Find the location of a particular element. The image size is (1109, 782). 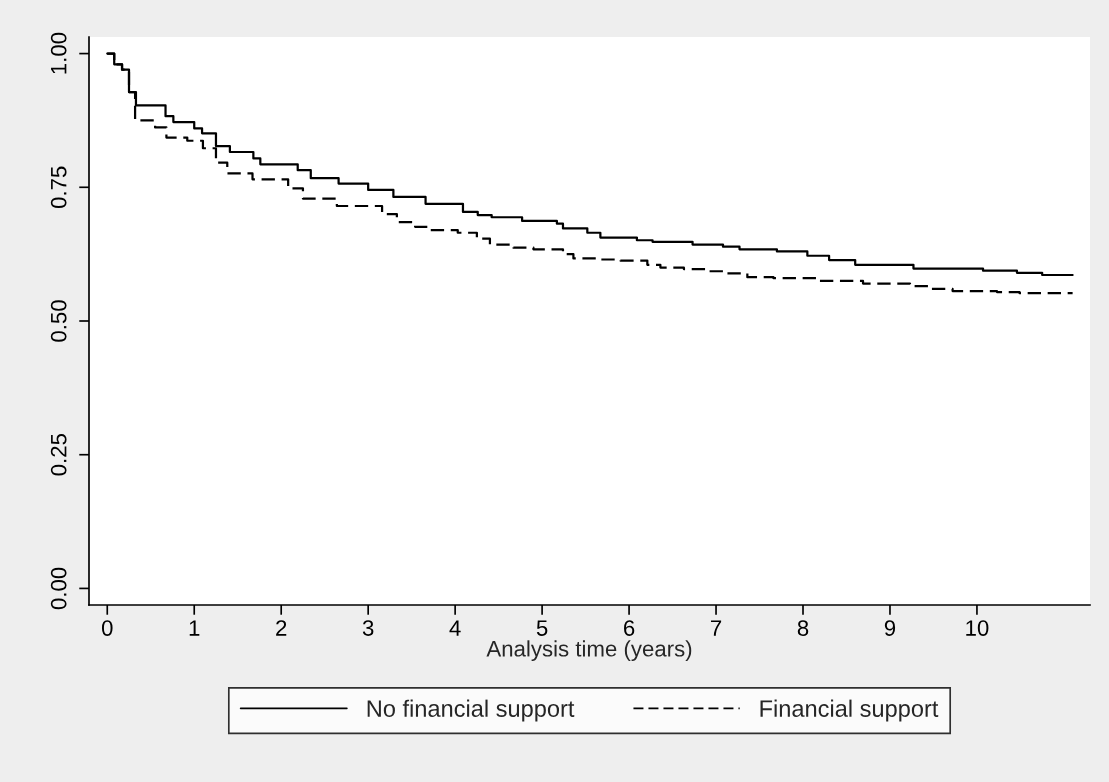

x-tick-label: 9 is located at coordinates (890, 628).